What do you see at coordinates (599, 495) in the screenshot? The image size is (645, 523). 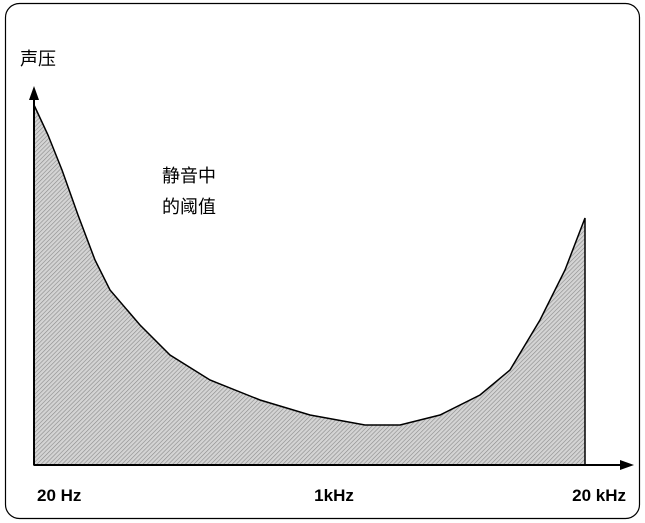 I see `x-label: 20 kHz` at bounding box center [599, 495].